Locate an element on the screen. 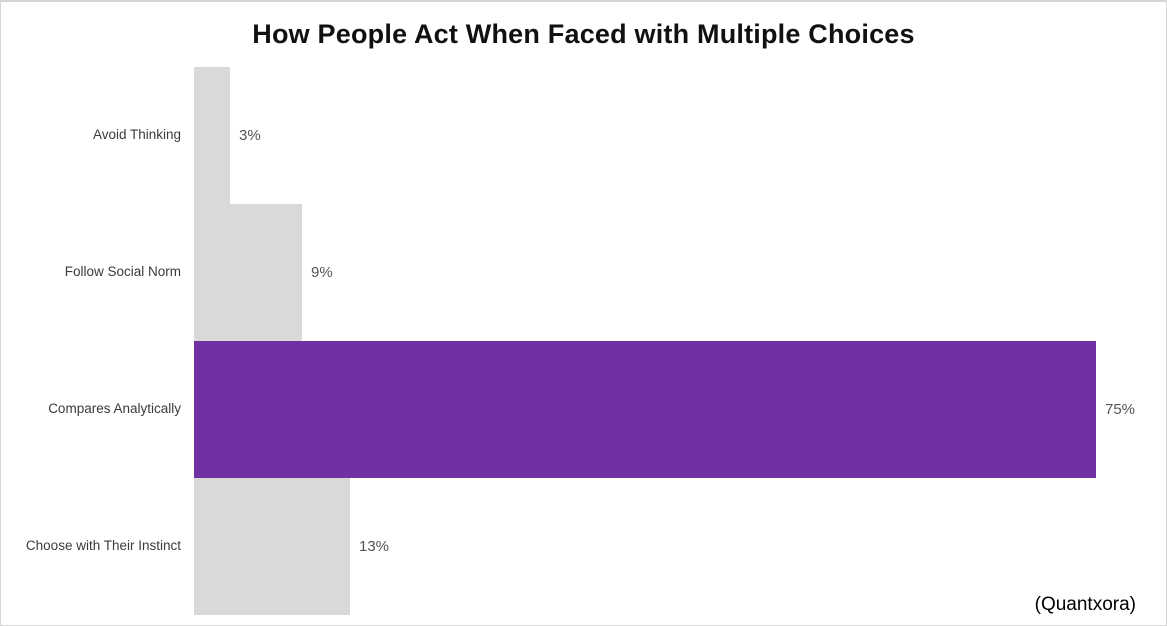 The image size is (1167, 626). category-label-compares-analytically: Compares Analytically is located at coordinates (114, 409).